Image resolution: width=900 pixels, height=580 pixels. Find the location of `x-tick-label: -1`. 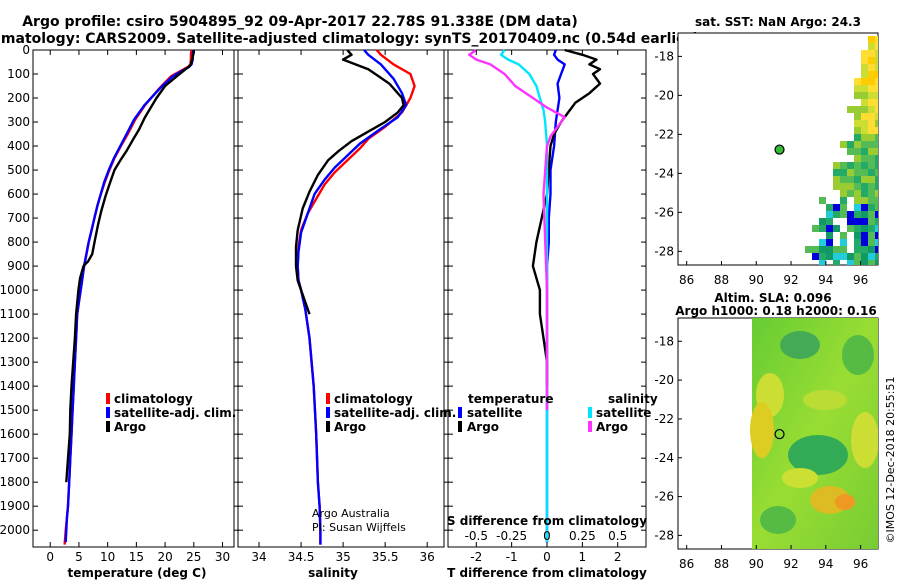

x-tick-label: -1 is located at coordinates (512, 557).